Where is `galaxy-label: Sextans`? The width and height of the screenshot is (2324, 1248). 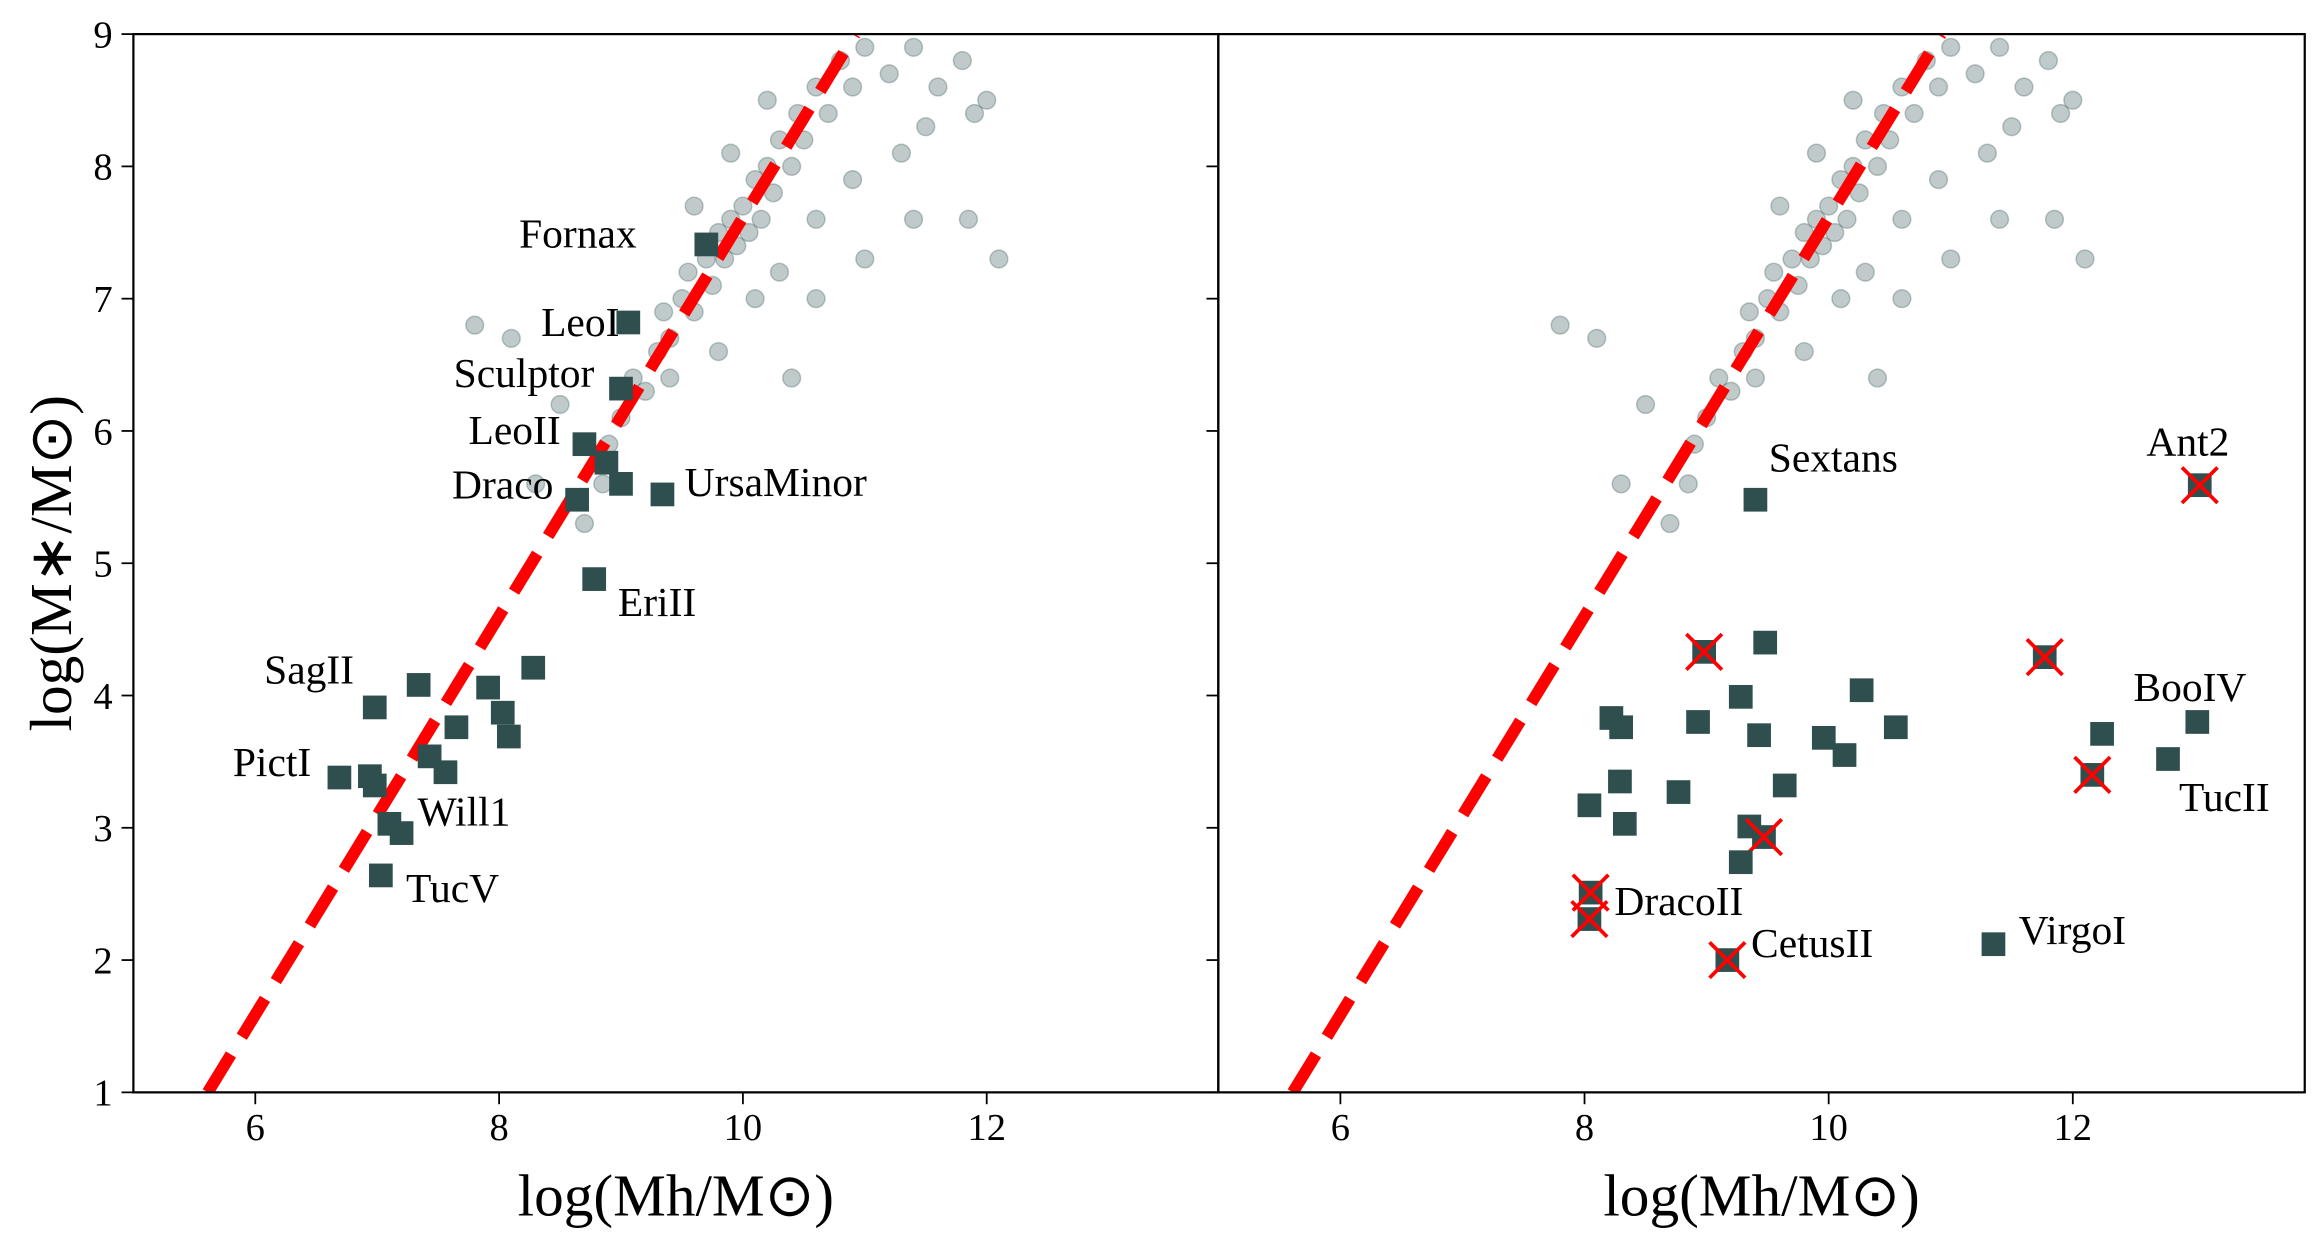
galaxy-label: Sextans is located at coordinates (1833, 458).